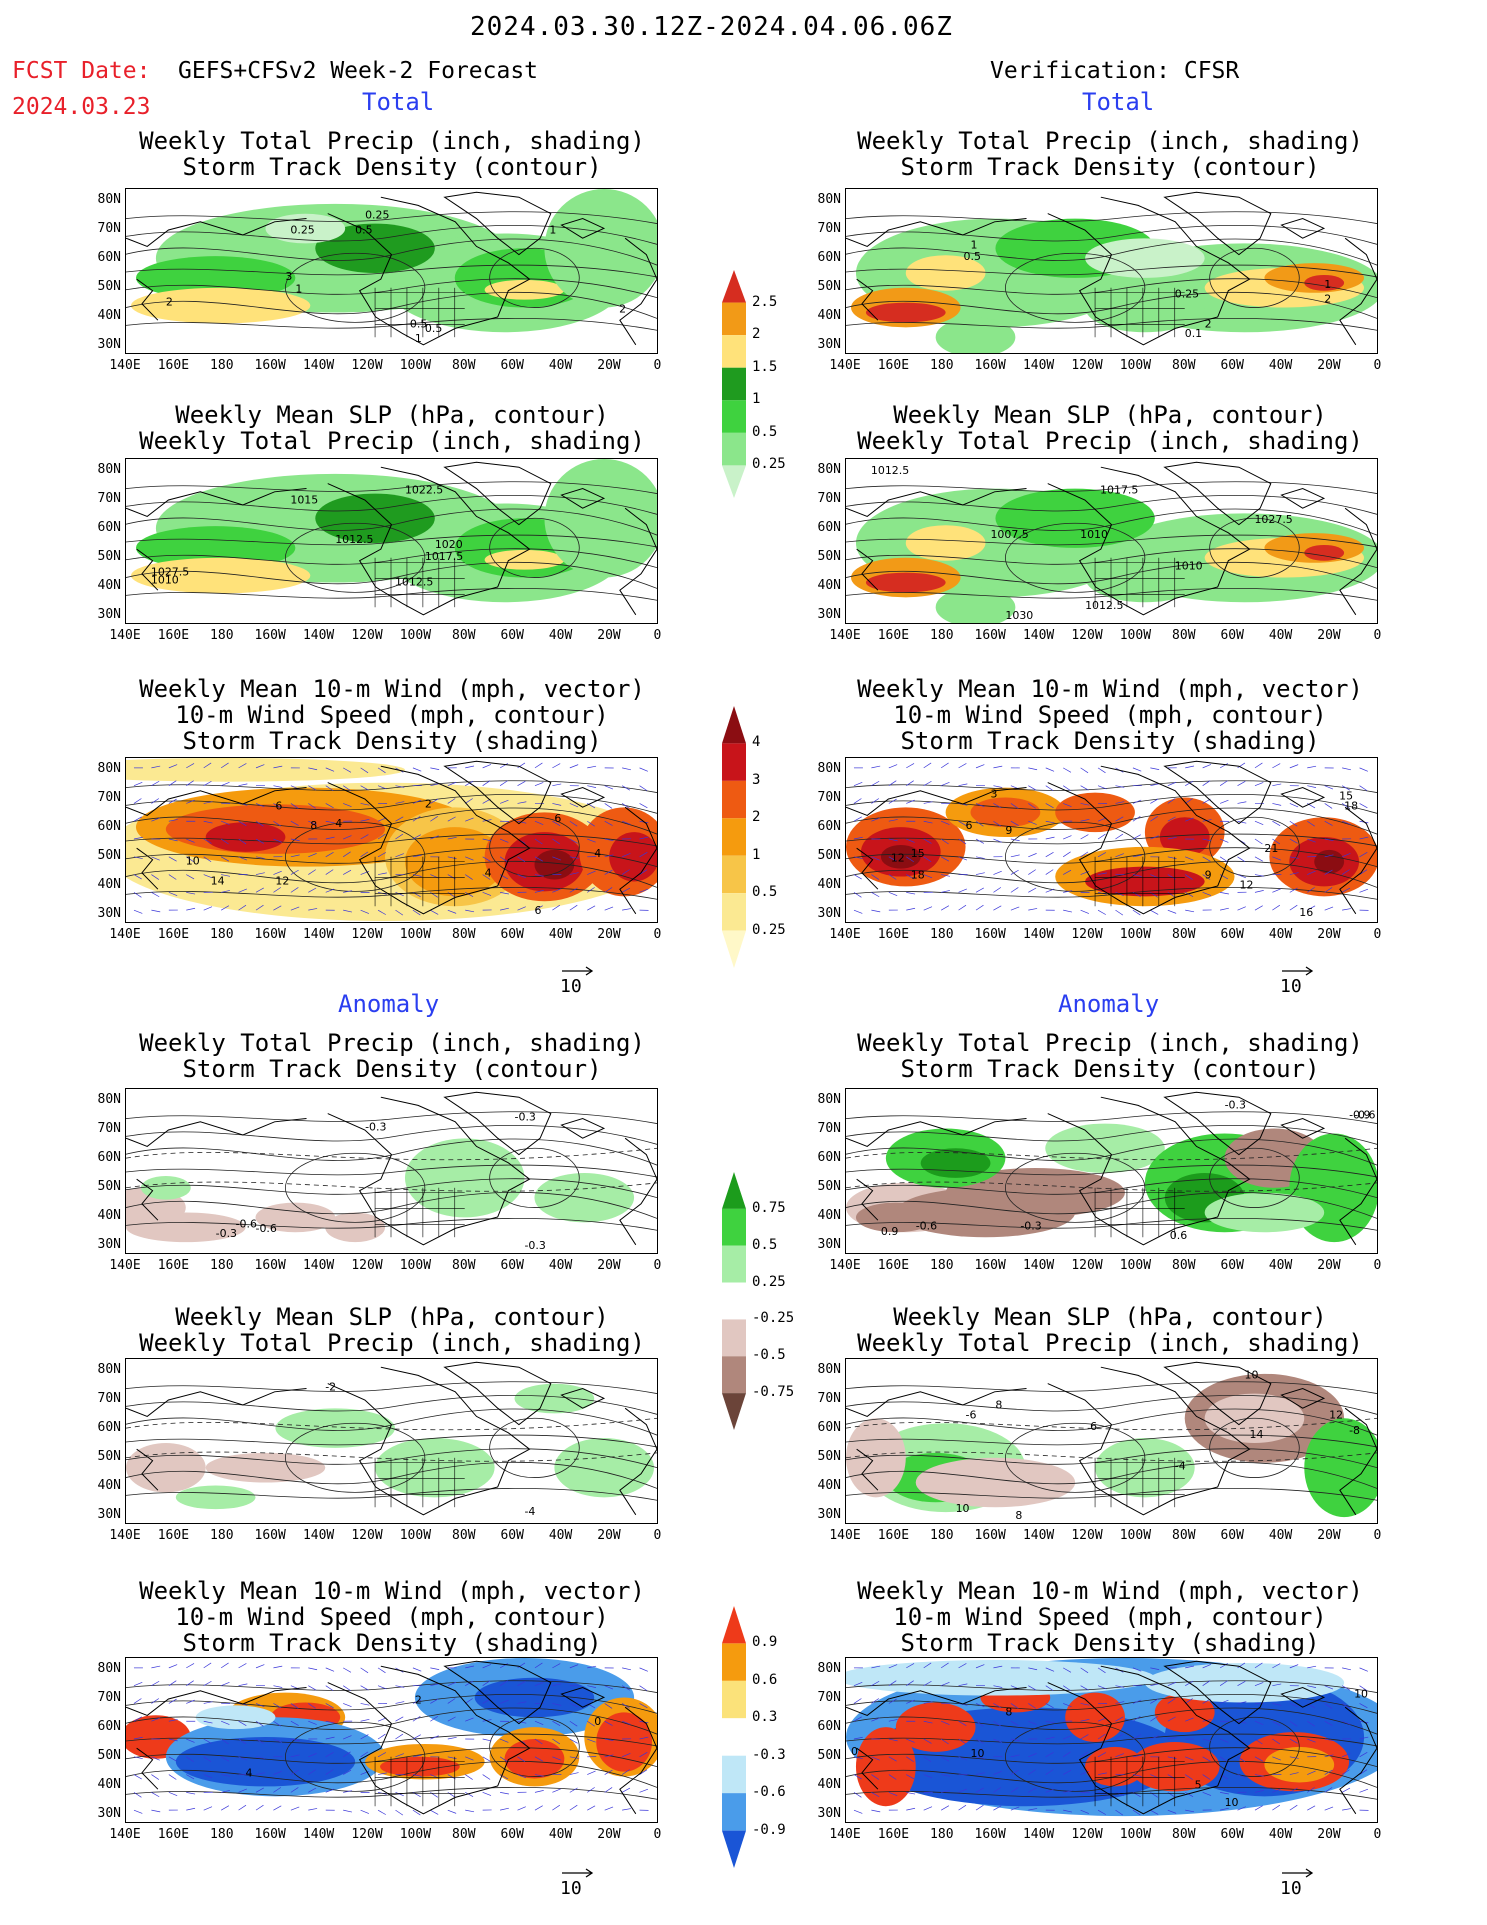  Describe the element at coordinates (109, 527) in the screenshot. I see `lat-tick-label: 60N` at that location.